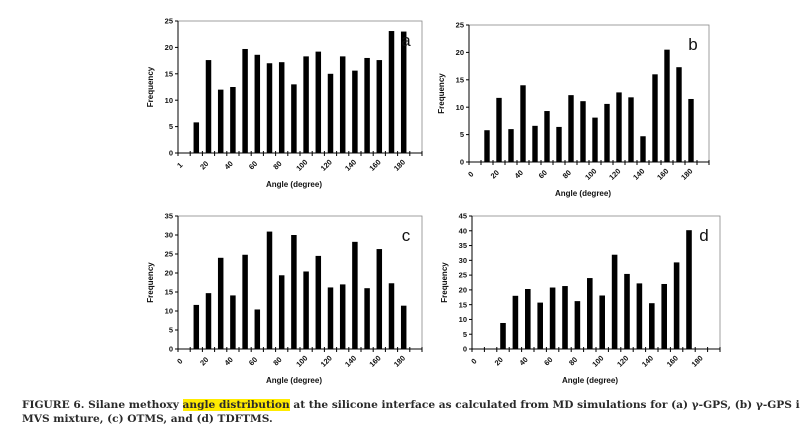 The width and height of the screenshot is (800, 431). Describe the element at coordinates (169, 254) in the screenshot. I see `y-tick-label: 25` at that location.